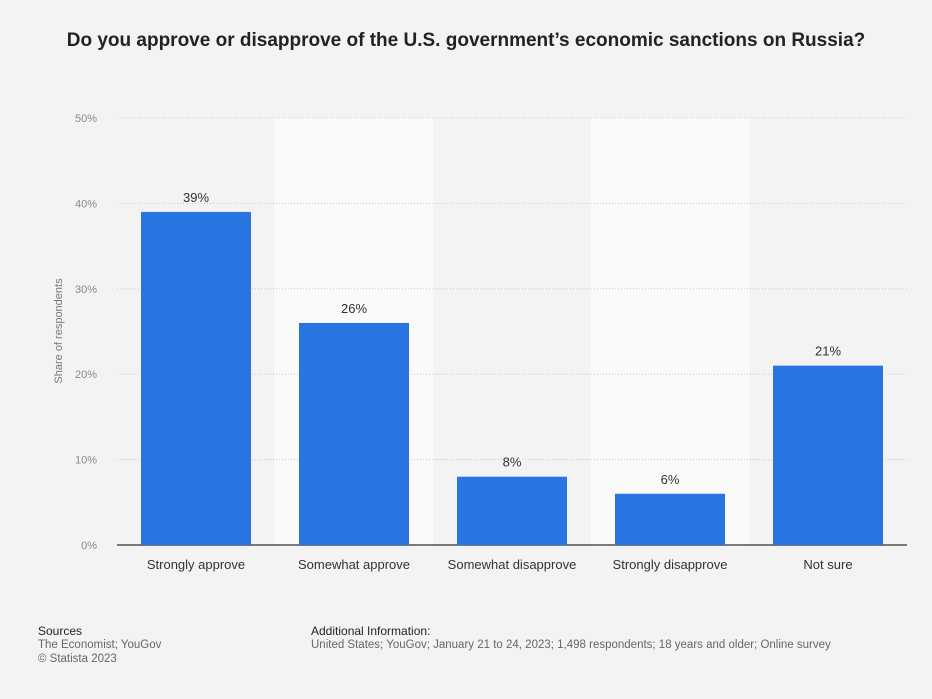 This screenshot has height=699, width=932. What do you see at coordinates (60, 631) in the screenshot?
I see `sources-heading: Sources` at bounding box center [60, 631].